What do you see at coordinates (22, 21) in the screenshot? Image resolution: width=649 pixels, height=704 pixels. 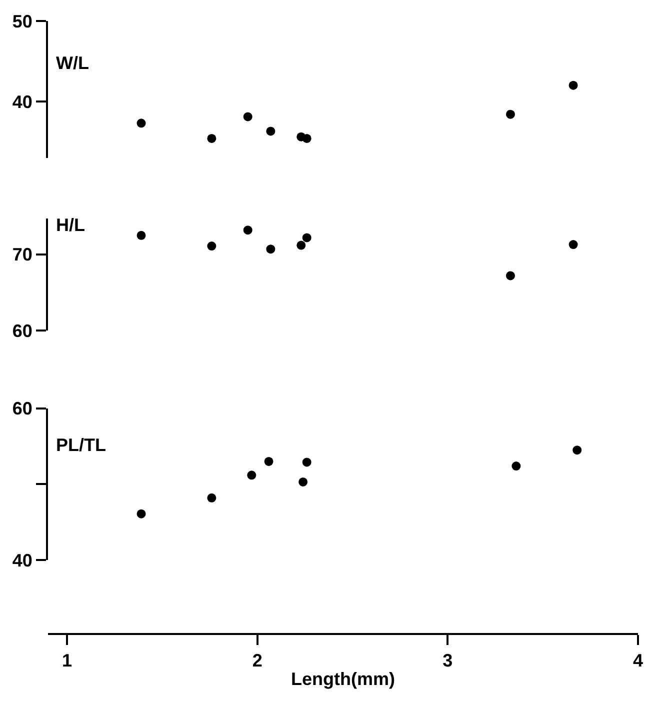 I see `y-tick-label: 50` at bounding box center [22, 21].